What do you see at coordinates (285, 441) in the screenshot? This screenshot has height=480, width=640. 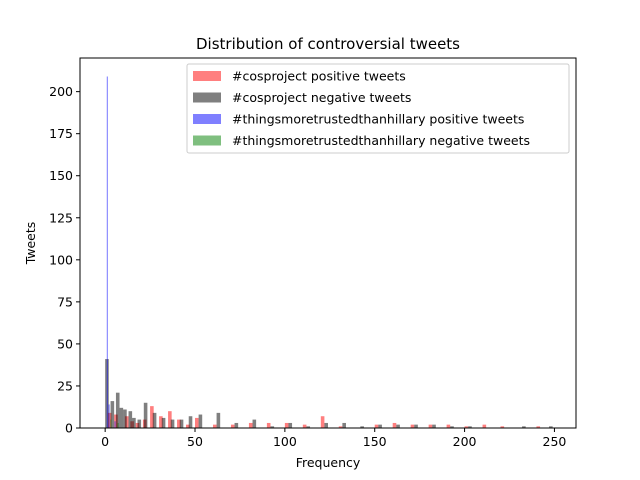 I see `x-tick-label-2: 100` at bounding box center [285, 441].